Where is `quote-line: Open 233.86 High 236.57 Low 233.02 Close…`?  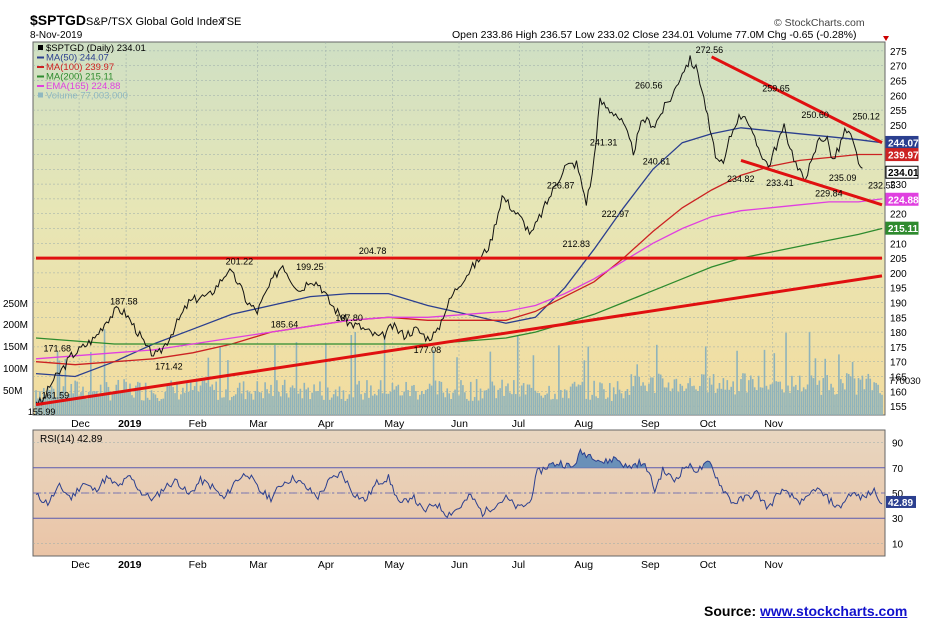
quote-line: Open 233.86 High 236.57 Low 233.02 Close… is located at coordinates (654, 35).